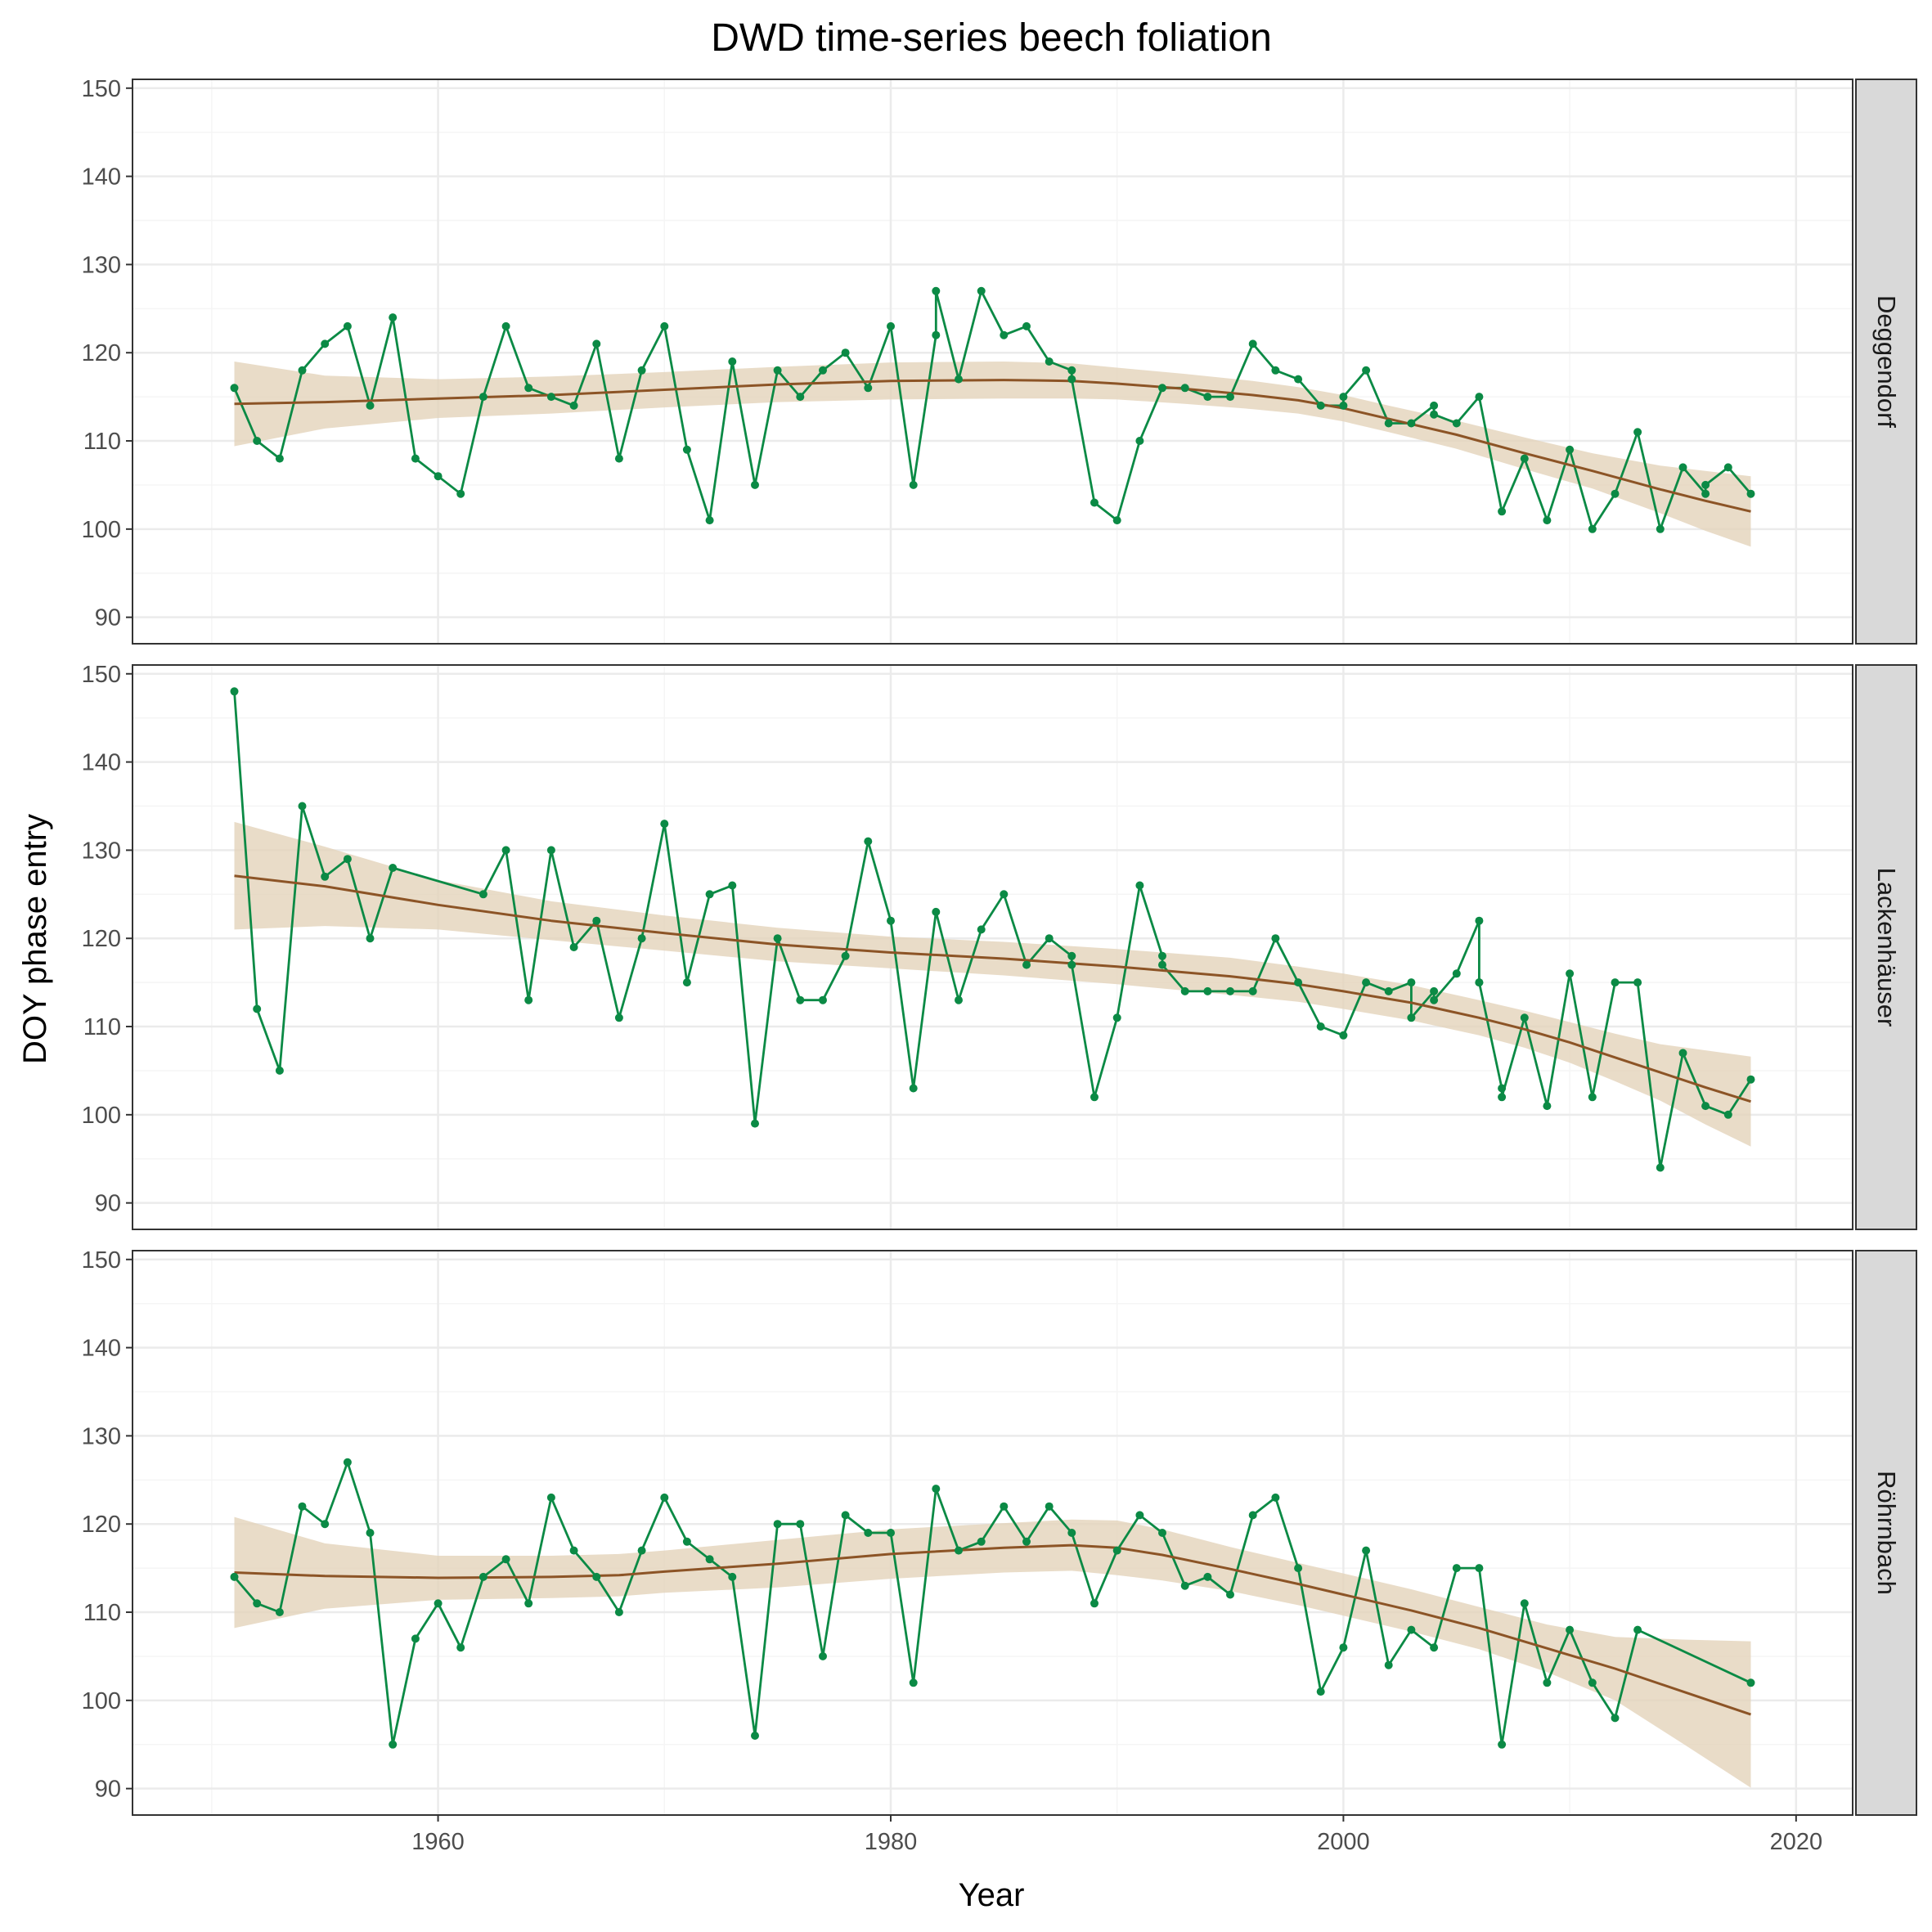 The image size is (1932, 1932). I want to click on x-tick-label: 2000, so click(1344, 1842).